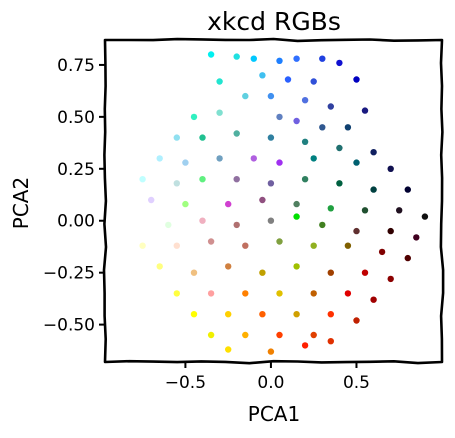 The height and width of the screenshot is (438, 455). I want to click on y-tick-label: 0.25, so click(76, 170).